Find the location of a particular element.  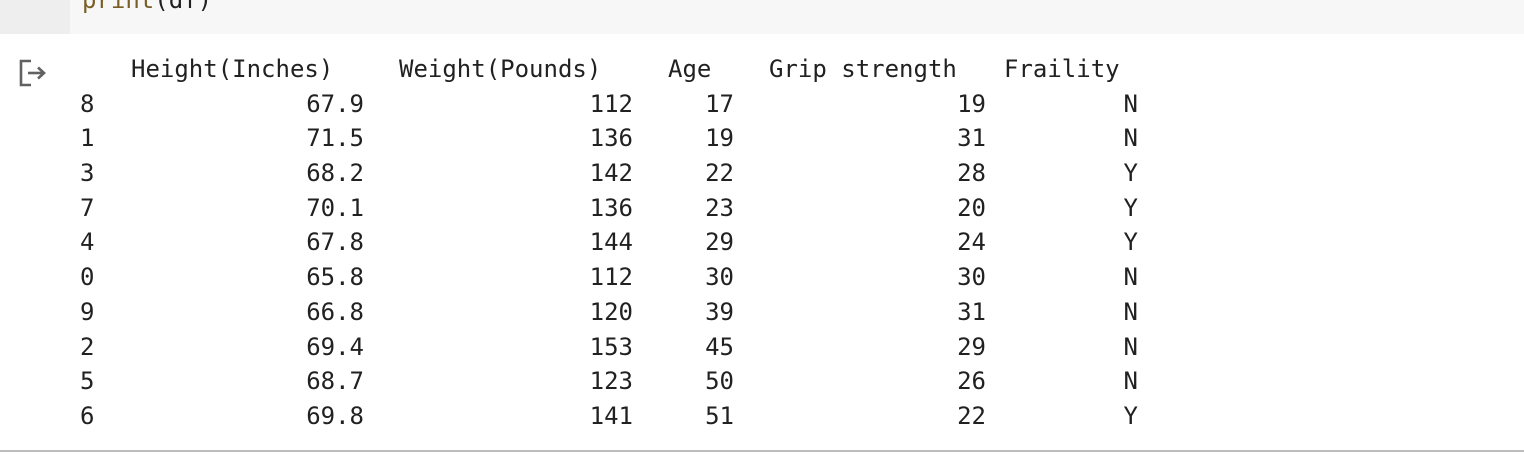

output-redirect-icon is located at coordinates (33, 73).